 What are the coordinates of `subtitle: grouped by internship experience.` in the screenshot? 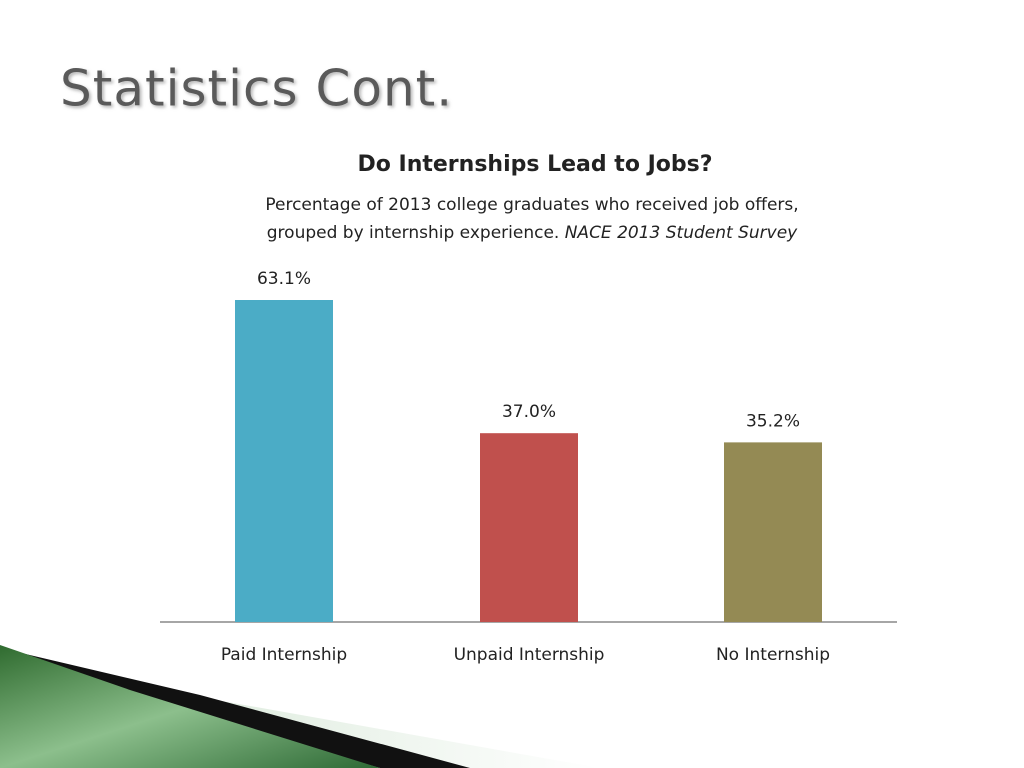 It's located at (413, 233).